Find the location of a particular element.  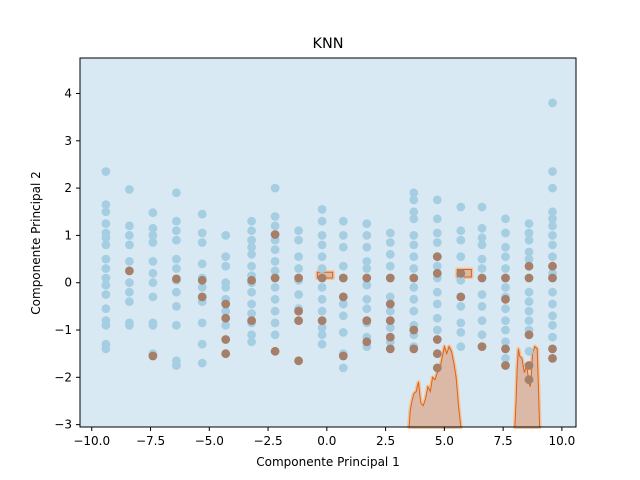

x-tick-label: −10.0 is located at coordinates (91, 441).